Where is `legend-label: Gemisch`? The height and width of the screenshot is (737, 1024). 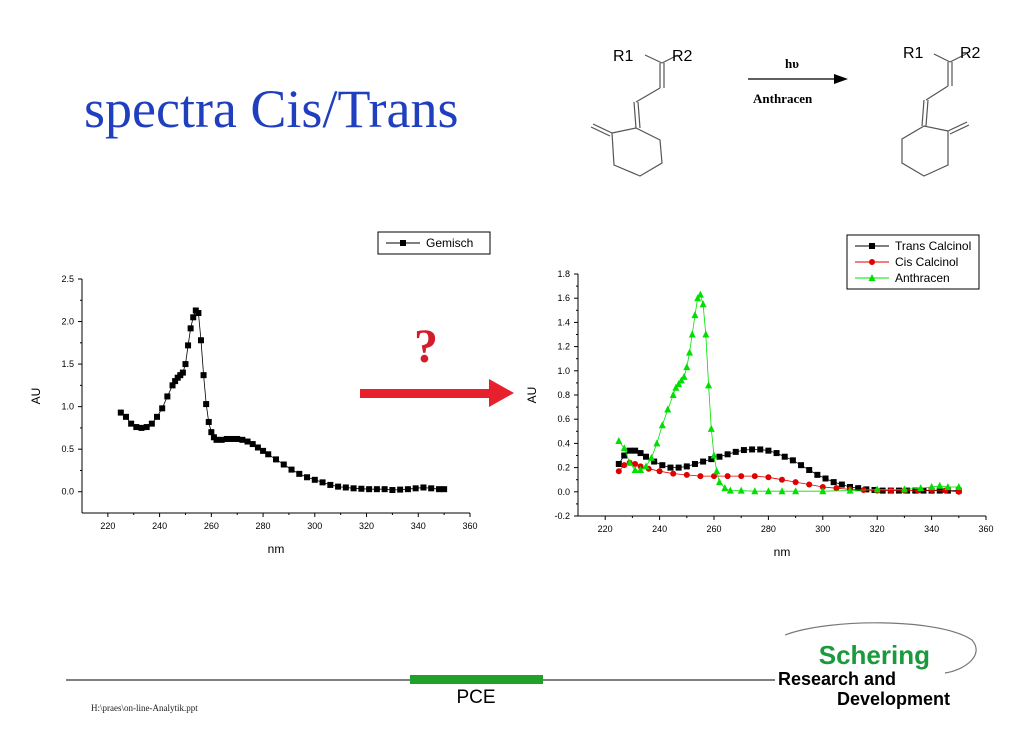 legend-label: Gemisch is located at coordinates (449, 243).